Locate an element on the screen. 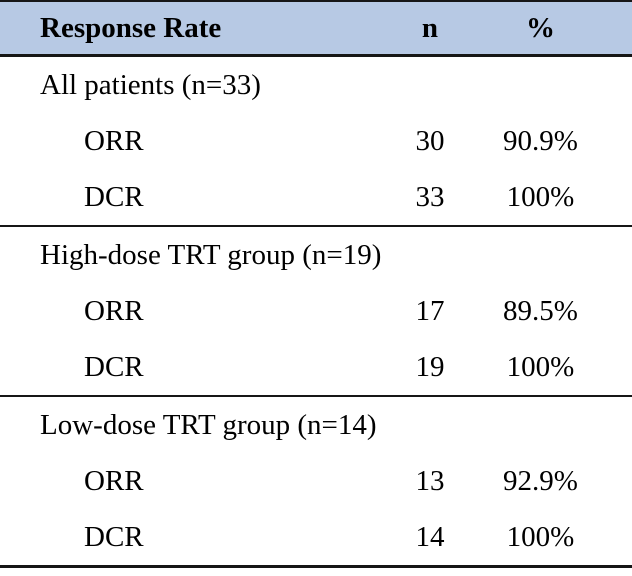 The height and width of the screenshot is (576, 632). section-title: Low-dose TRT group (n=14) is located at coordinates (208, 424).